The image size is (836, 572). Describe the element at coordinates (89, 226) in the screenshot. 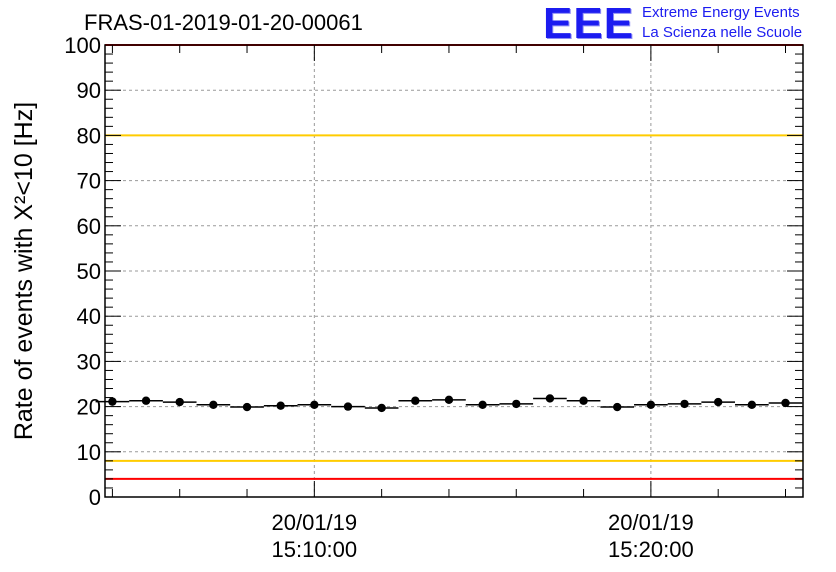

I see `y-tick-label: 60` at that location.